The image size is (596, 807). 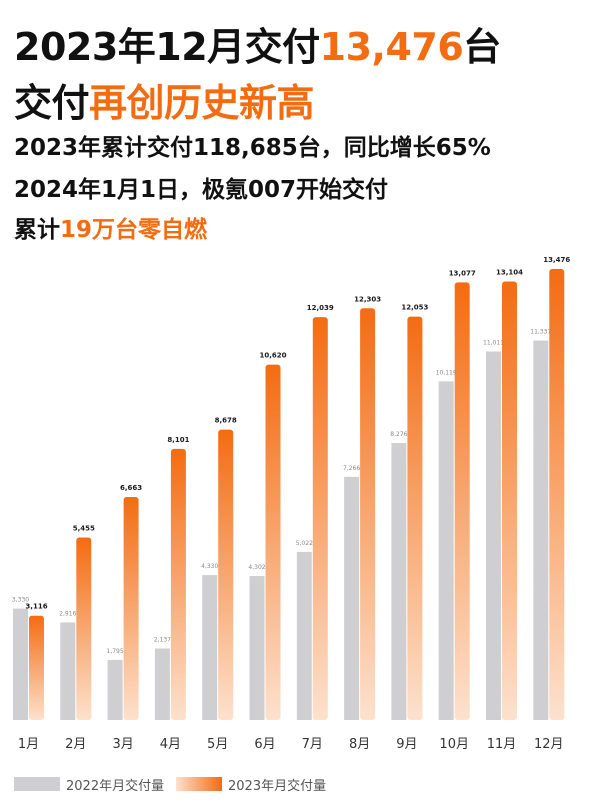 I want to click on x-tick-12: 12月, so click(x=549, y=744).